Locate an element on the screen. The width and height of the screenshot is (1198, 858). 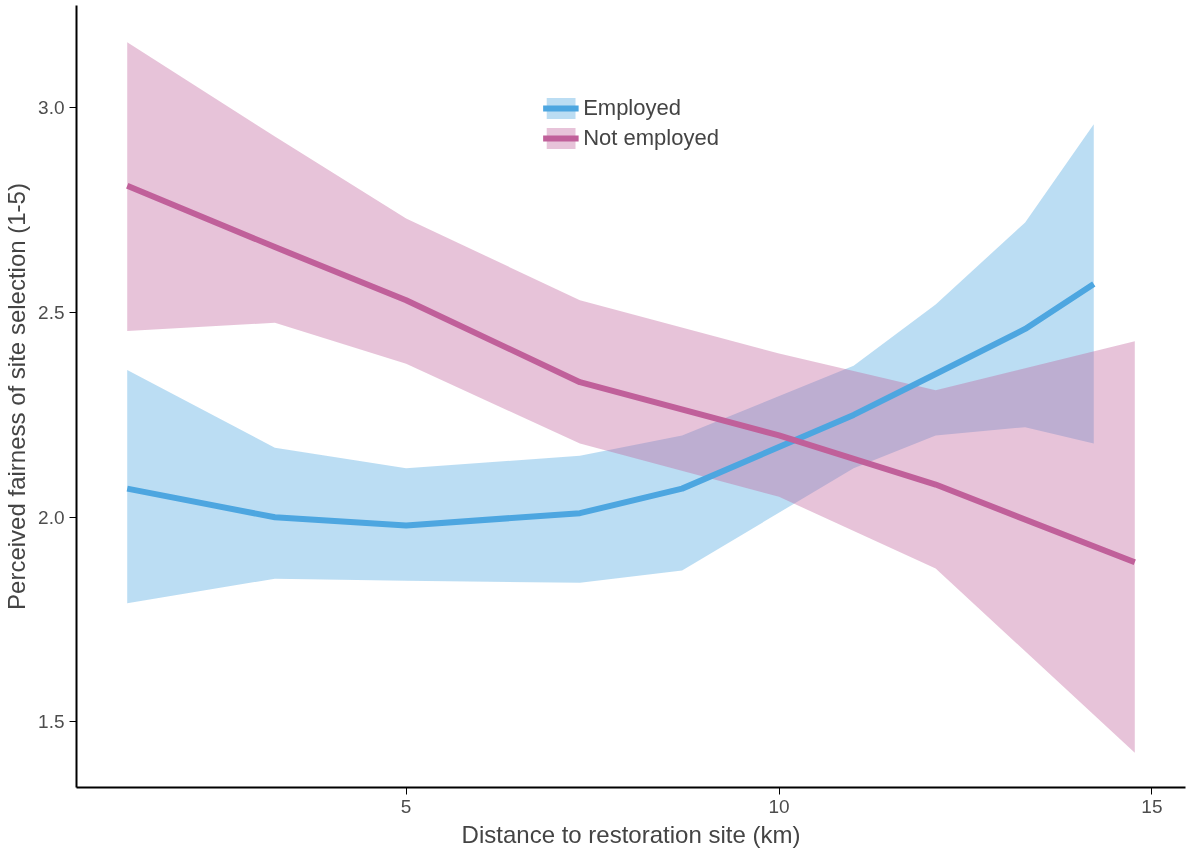
x-tick-label: 5 is located at coordinates (406, 806).